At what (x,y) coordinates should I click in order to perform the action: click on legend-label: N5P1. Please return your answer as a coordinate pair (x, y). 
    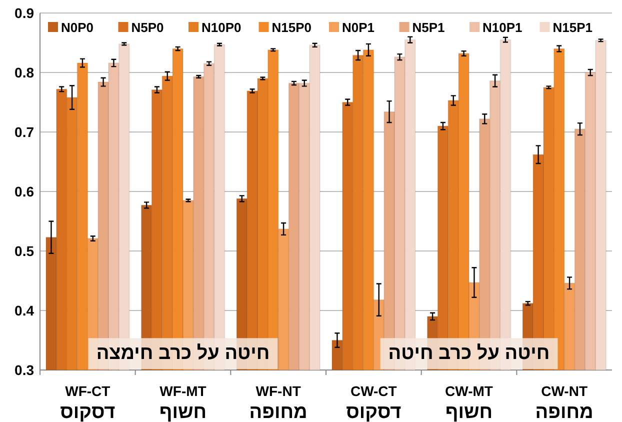
    Looking at the image, I should click on (428, 27).